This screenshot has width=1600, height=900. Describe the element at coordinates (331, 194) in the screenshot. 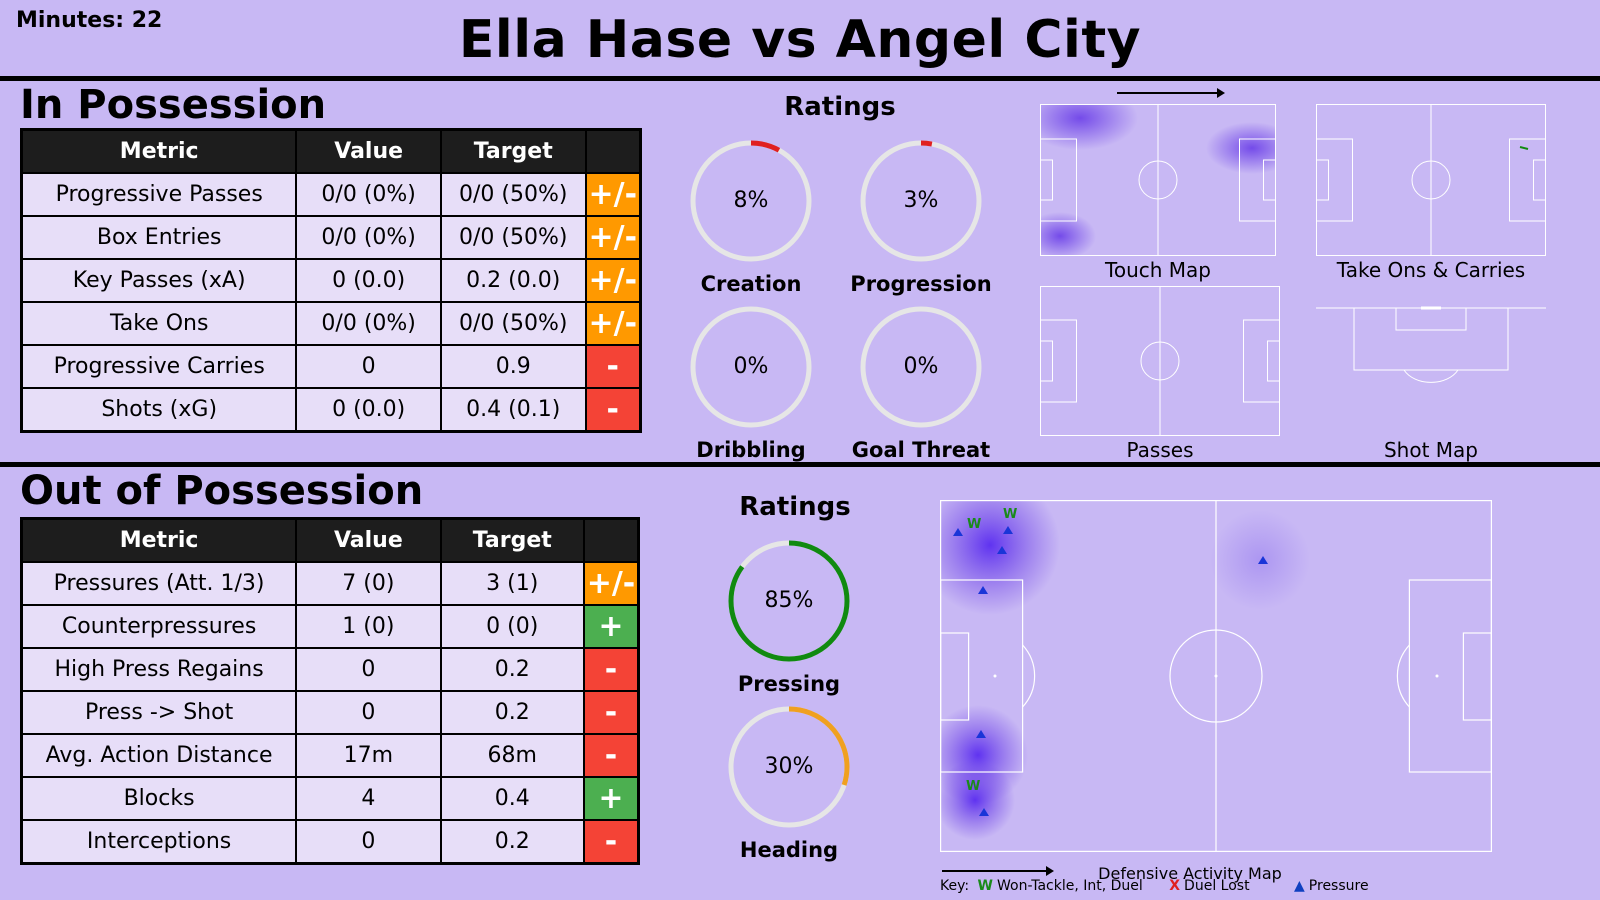

I see `table-row: Progressive Passes 0/0 (0%) 0/0 (50%) +/-` at that location.